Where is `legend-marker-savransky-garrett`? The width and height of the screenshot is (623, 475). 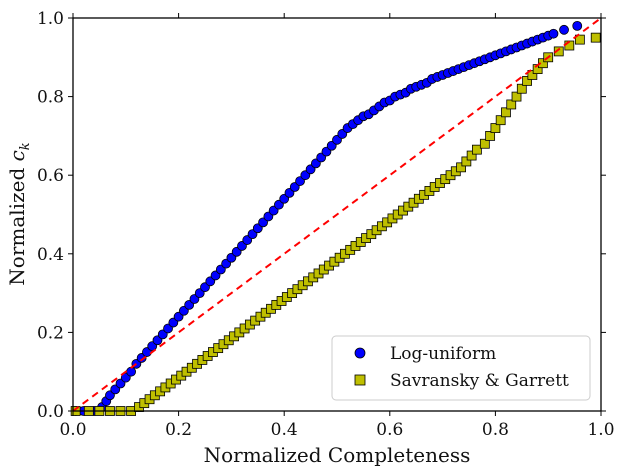
legend-marker-savransky-garrett is located at coordinates (360, 380).